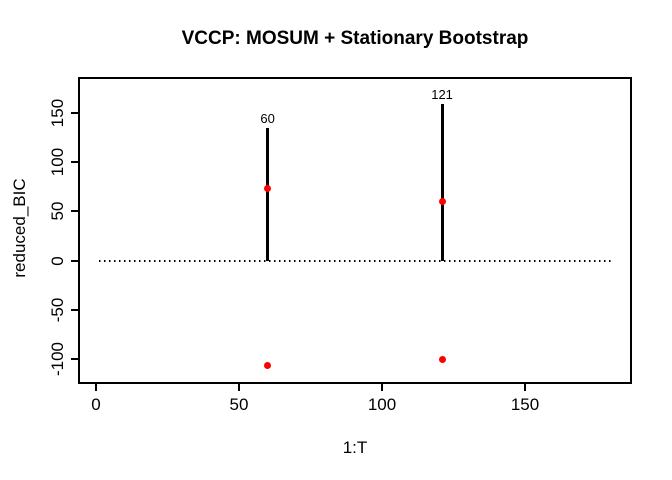 The height and width of the screenshot is (480, 672). What do you see at coordinates (525, 404) in the screenshot?
I see `x-tick-label: 150` at bounding box center [525, 404].